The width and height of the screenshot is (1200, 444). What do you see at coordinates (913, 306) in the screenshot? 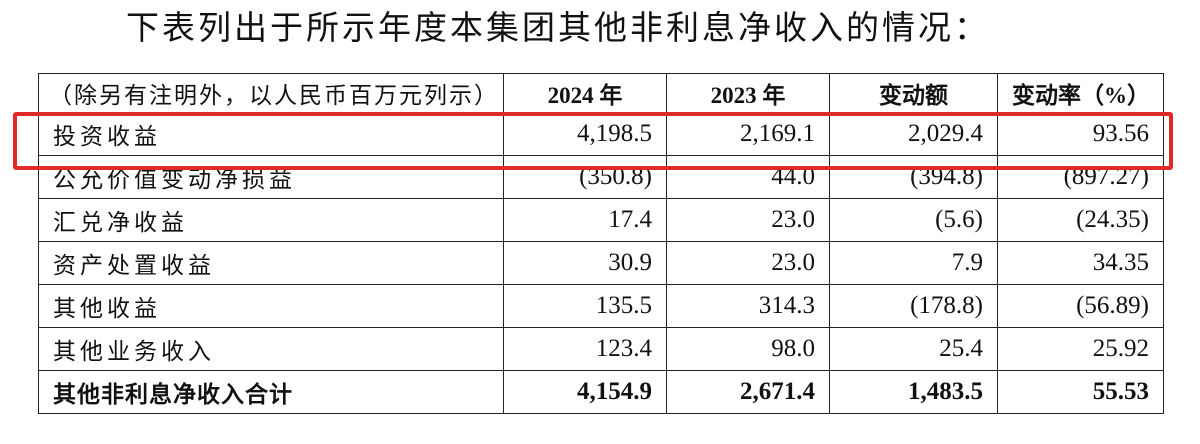
I see `cell-change-amount: (178.8)` at bounding box center [913, 306].